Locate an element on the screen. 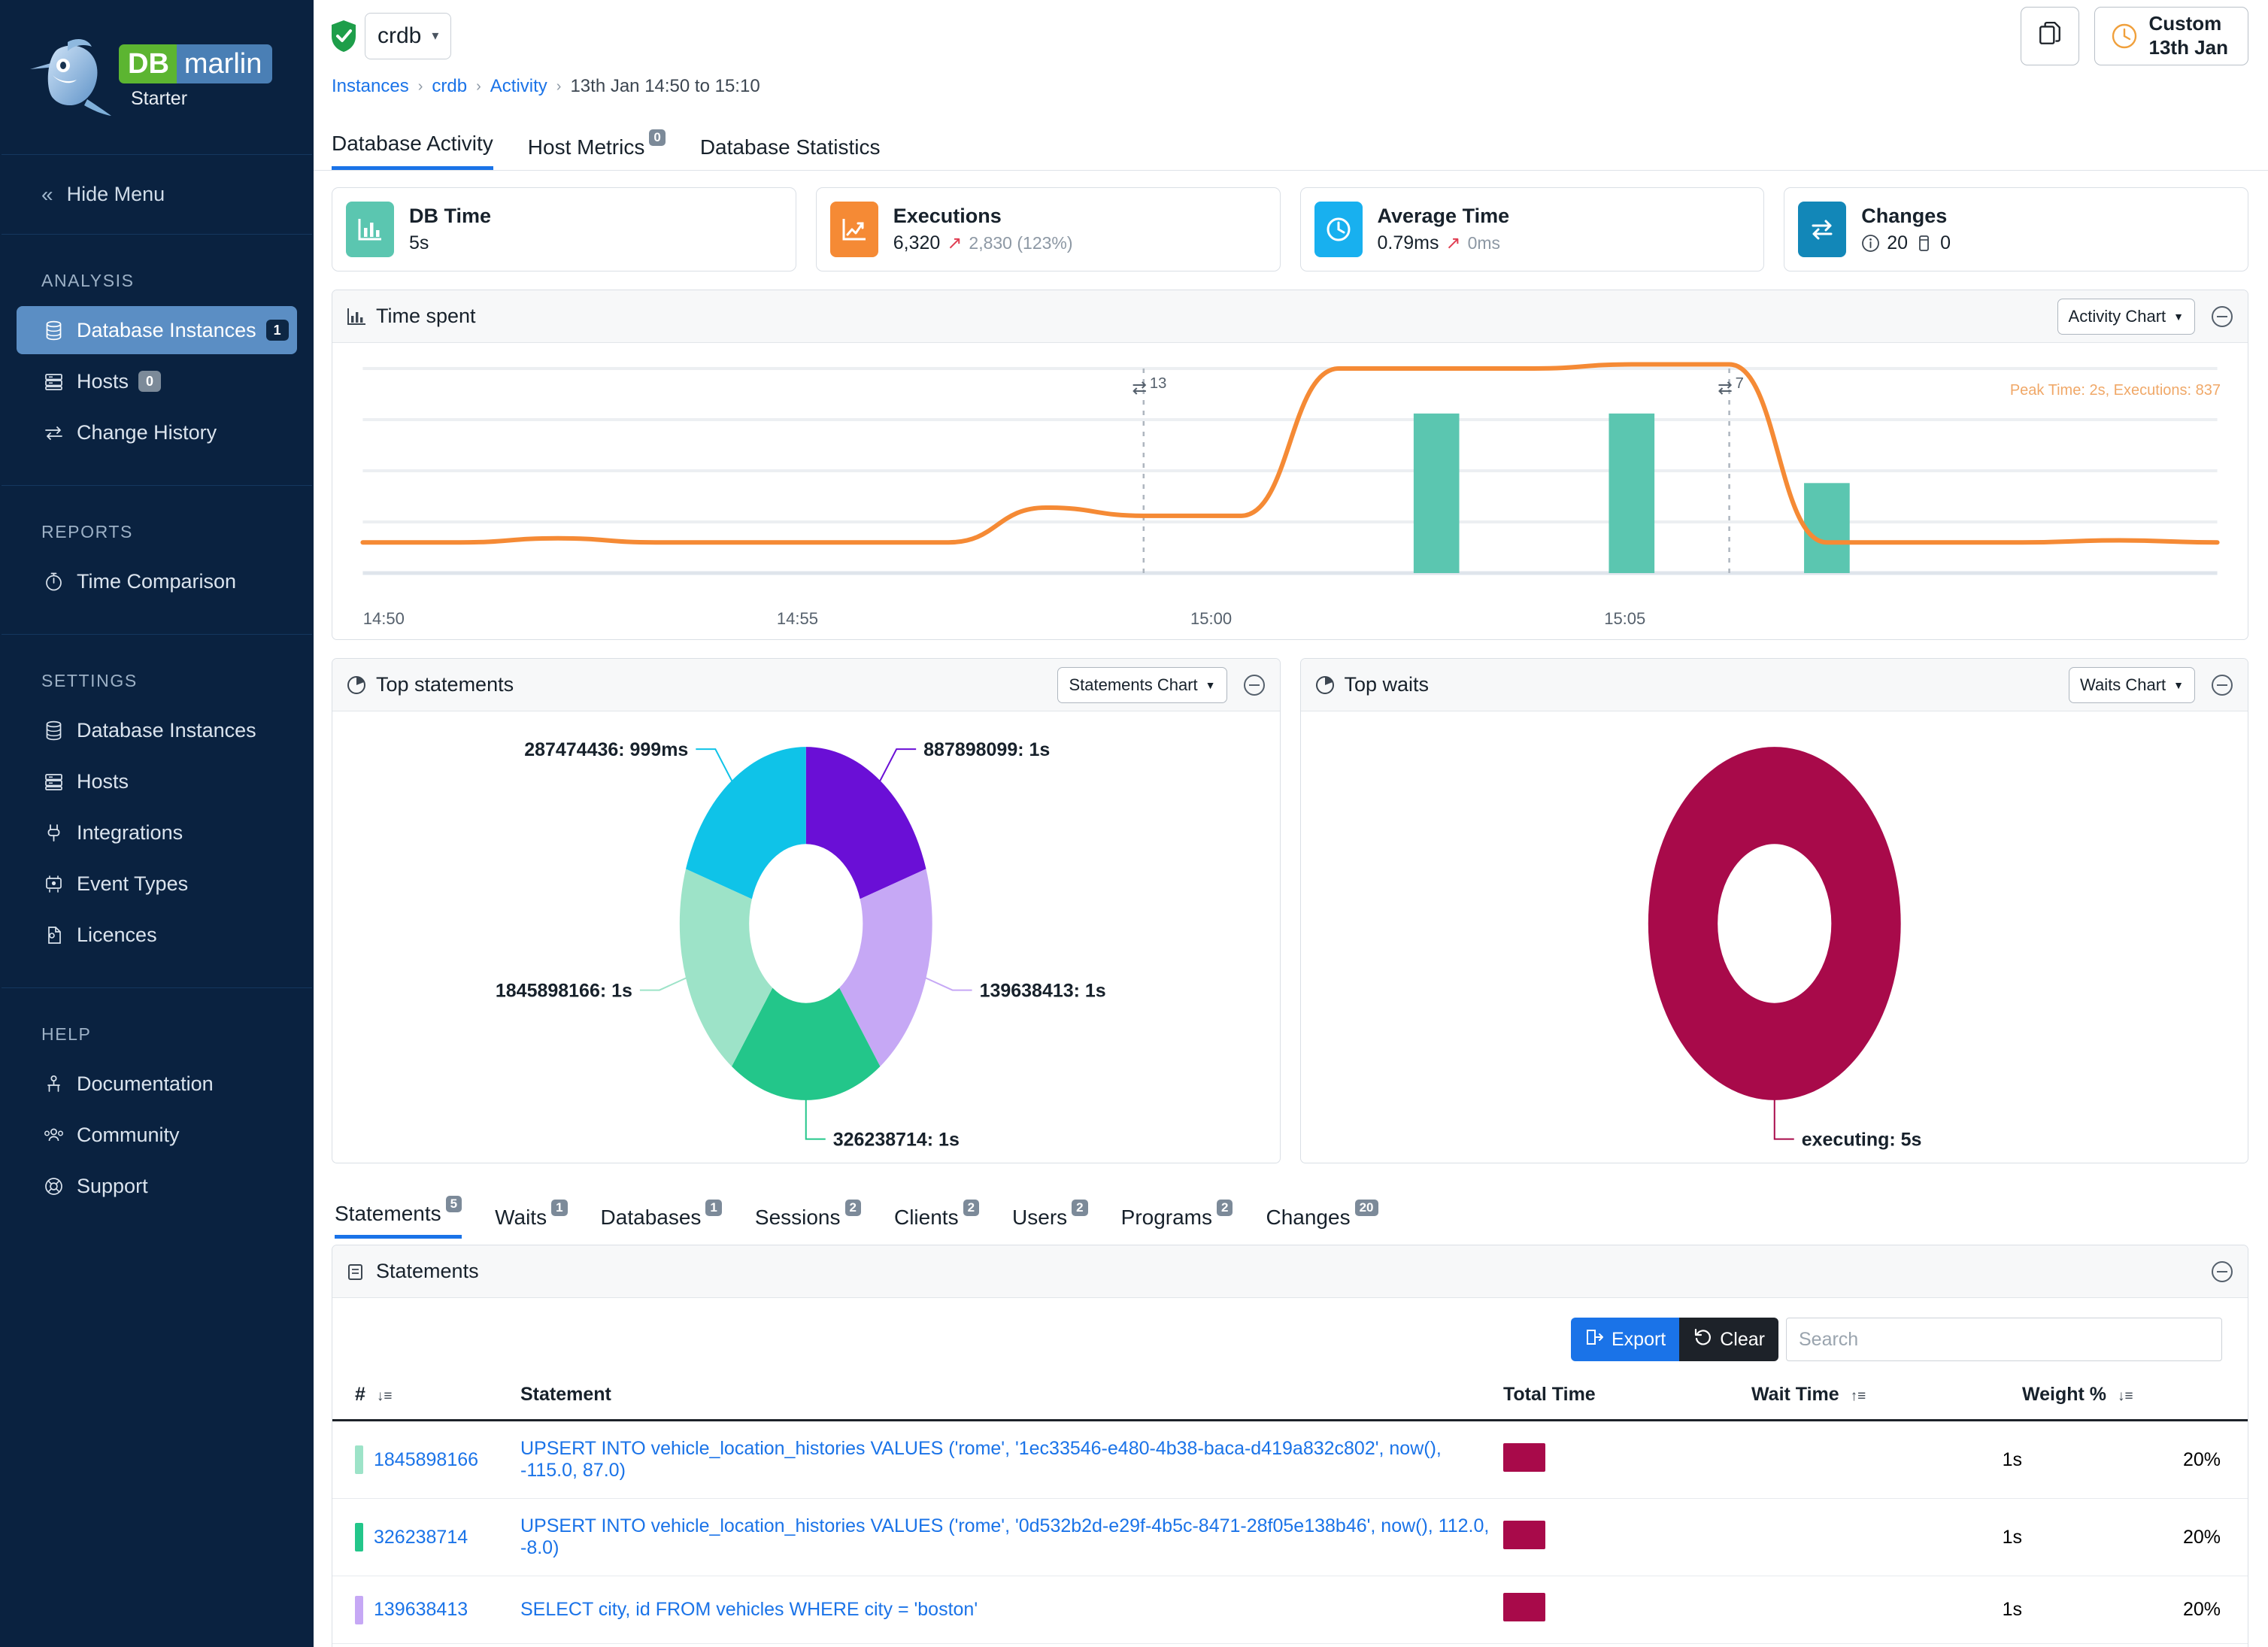  column-label: Total Time is located at coordinates (1549, 1394).